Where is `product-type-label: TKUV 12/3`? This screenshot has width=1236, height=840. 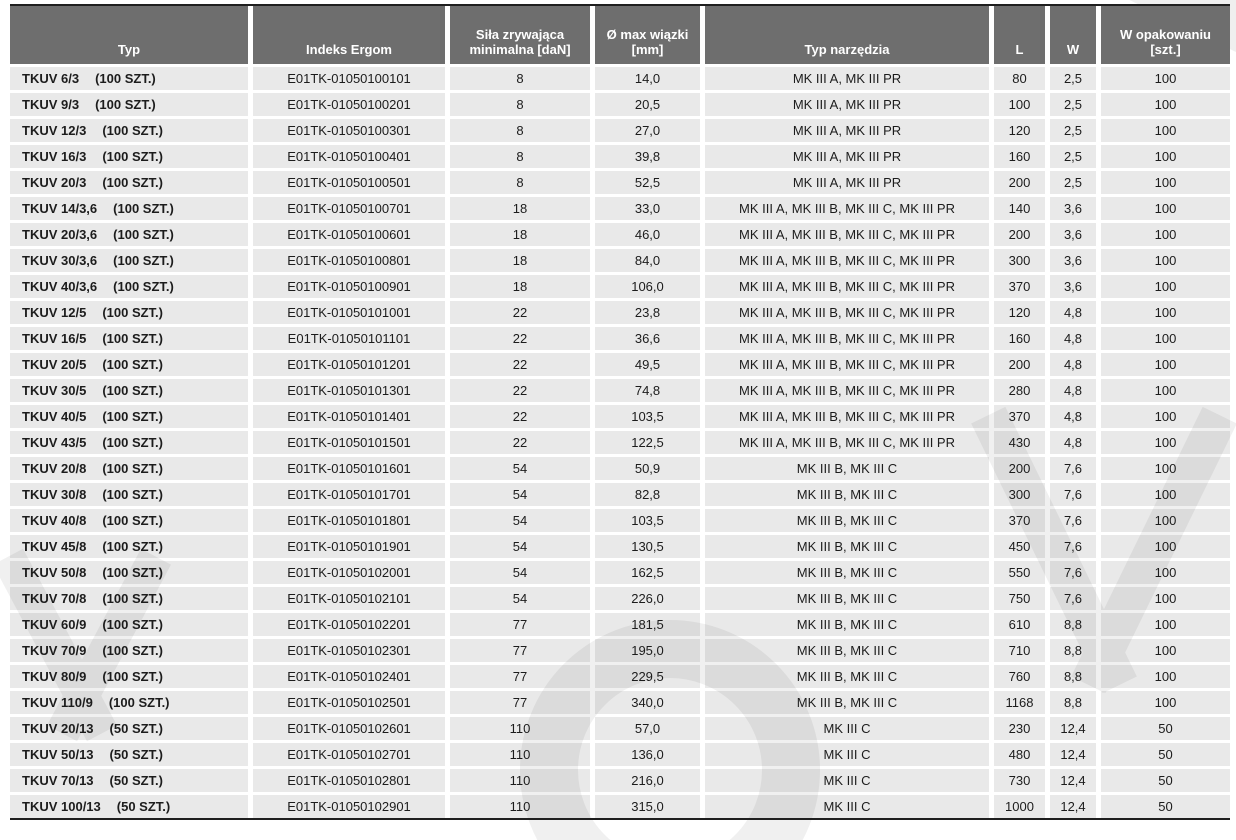
product-type-label: TKUV 12/3 is located at coordinates (54, 130).